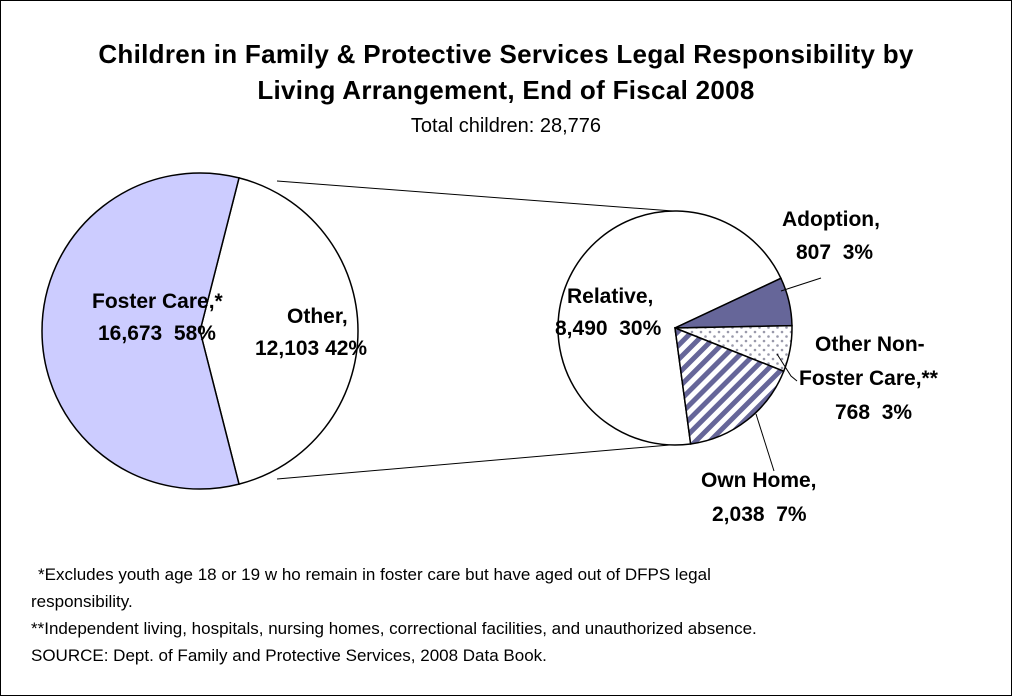 The width and height of the screenshot is (1012, 696). Describe the element at coordinates (765, 442) in the screenshot. I see `leader-line-own-home` at that location.